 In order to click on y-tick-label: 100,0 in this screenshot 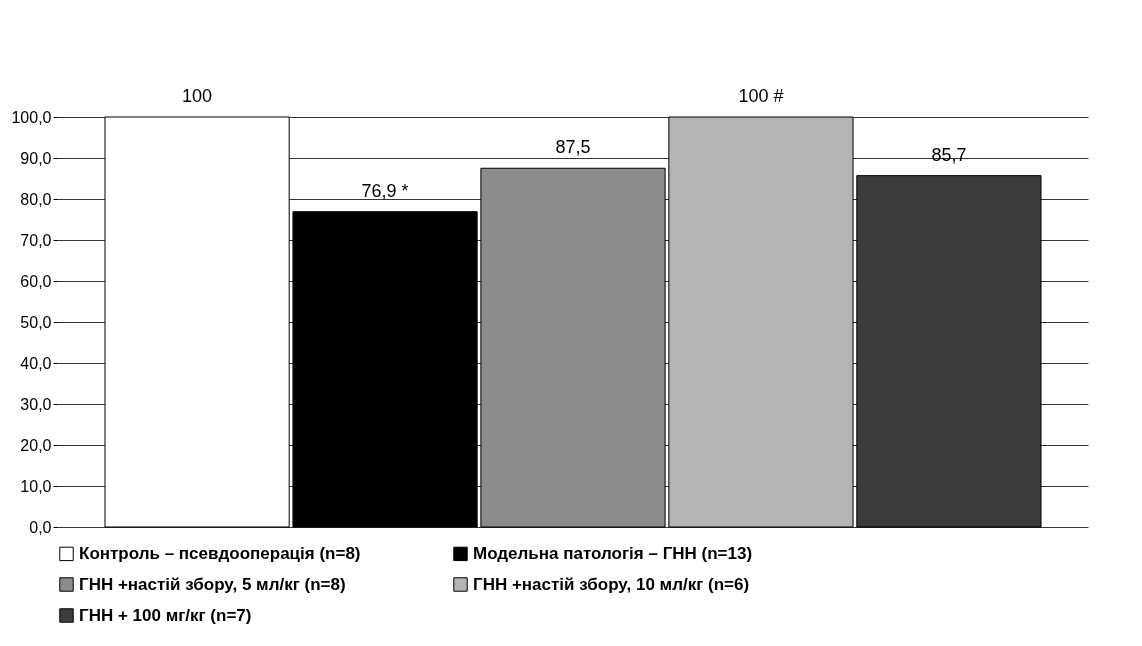, I will do `click(31, 117)`.